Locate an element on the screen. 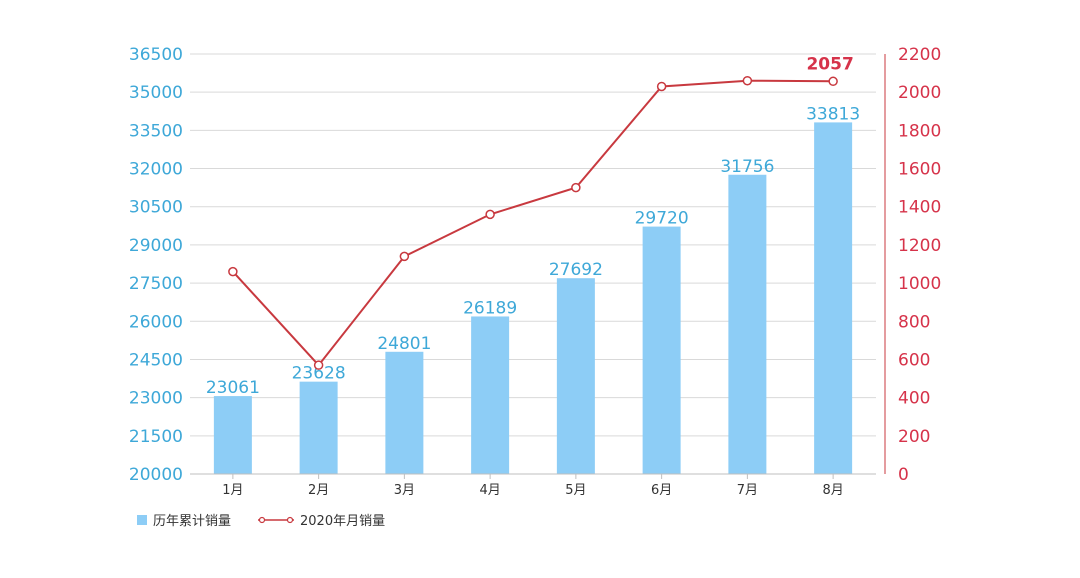 This screenshot has width=1080, height=578. left-tick-label: 30500 is located at coordinates (156, 208).